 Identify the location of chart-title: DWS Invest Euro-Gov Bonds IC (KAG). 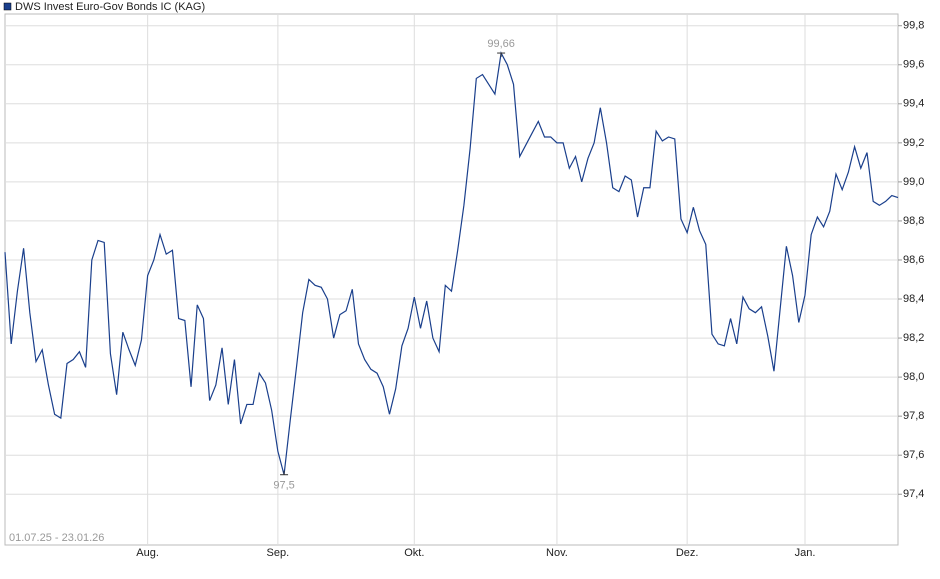
(110, 7).